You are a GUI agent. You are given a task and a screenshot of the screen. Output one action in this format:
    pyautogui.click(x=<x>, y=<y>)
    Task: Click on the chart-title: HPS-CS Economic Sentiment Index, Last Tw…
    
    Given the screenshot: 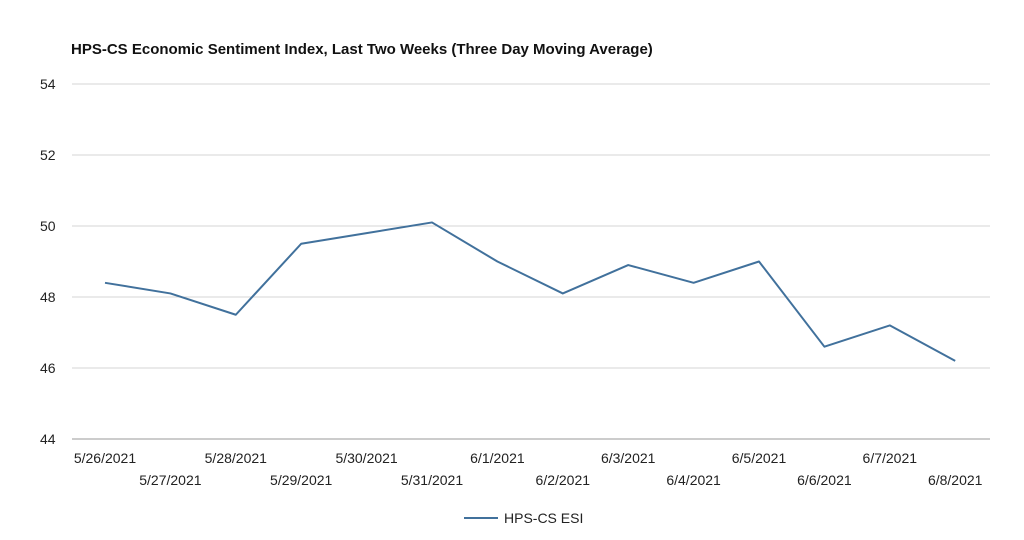 What is the action you would take?
    pyautogui.click(x=362, y=49)
    